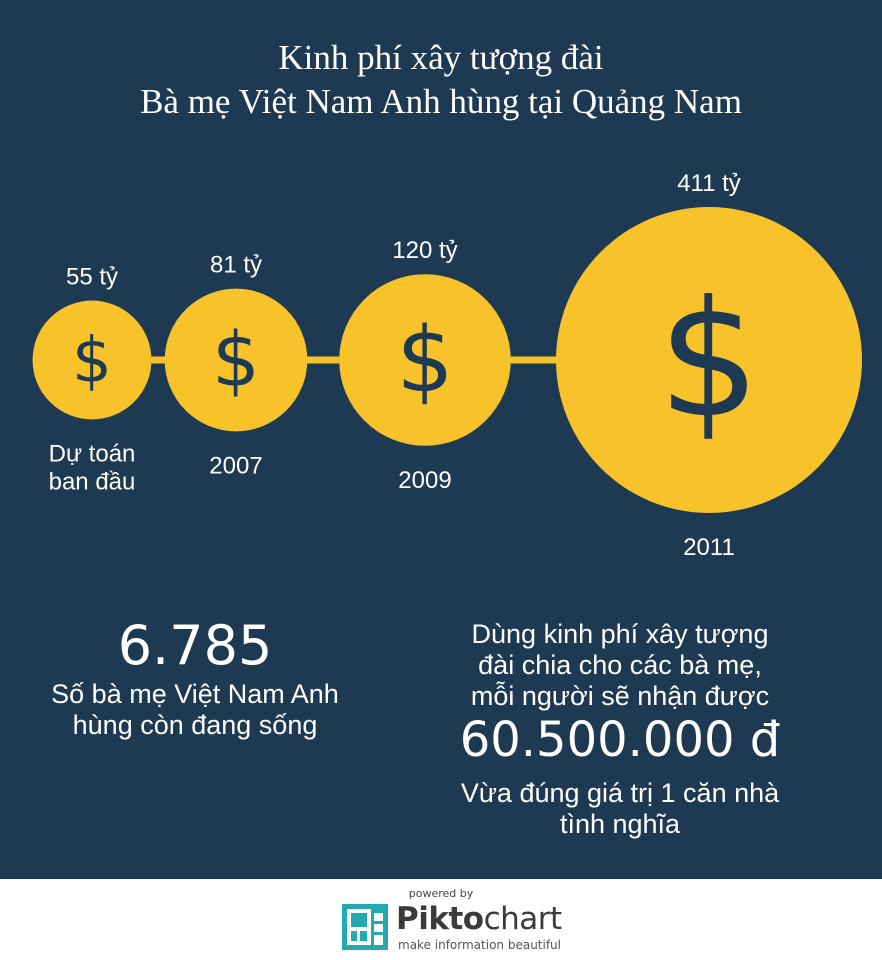  What do you see at coordinates (620, 740) in the screenshot?
I see `per-mother-amount: 60.500.000 đ` at bounding box center [620, 740].